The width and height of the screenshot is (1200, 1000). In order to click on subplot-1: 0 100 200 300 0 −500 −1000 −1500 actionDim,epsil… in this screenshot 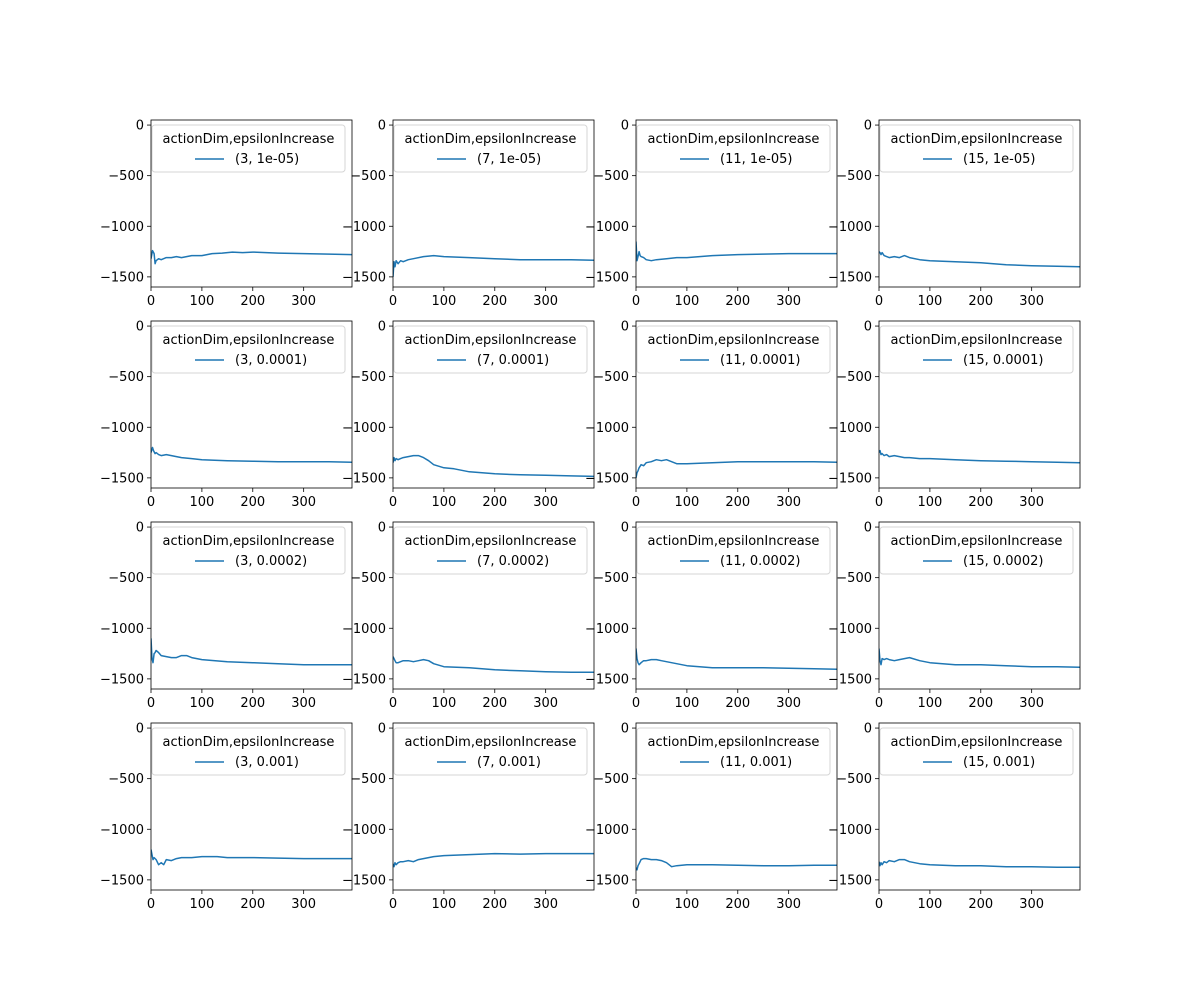, I will do `click(226, 214)`.